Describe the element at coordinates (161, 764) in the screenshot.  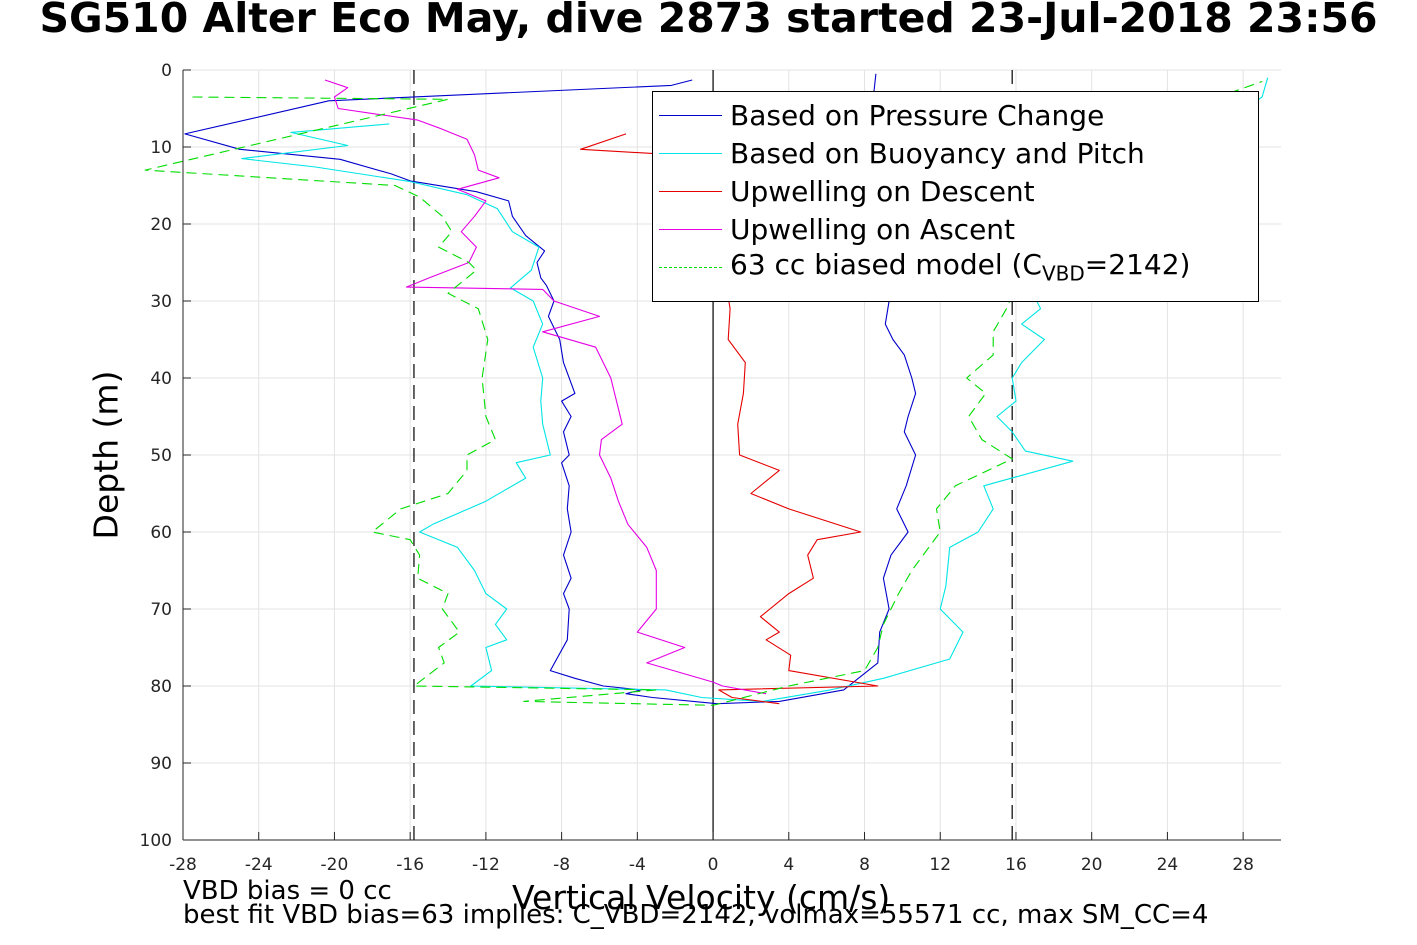
I see `y-tick-label: 90` at that location.